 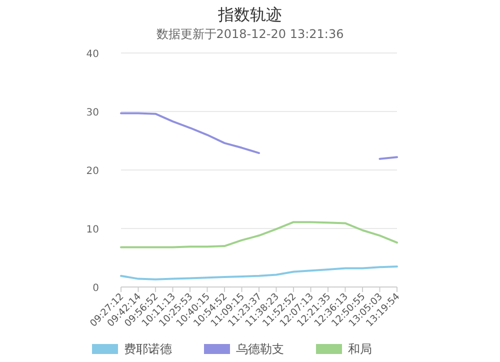 I want to click on legend-label: 和局, so click(x=360, y=349).